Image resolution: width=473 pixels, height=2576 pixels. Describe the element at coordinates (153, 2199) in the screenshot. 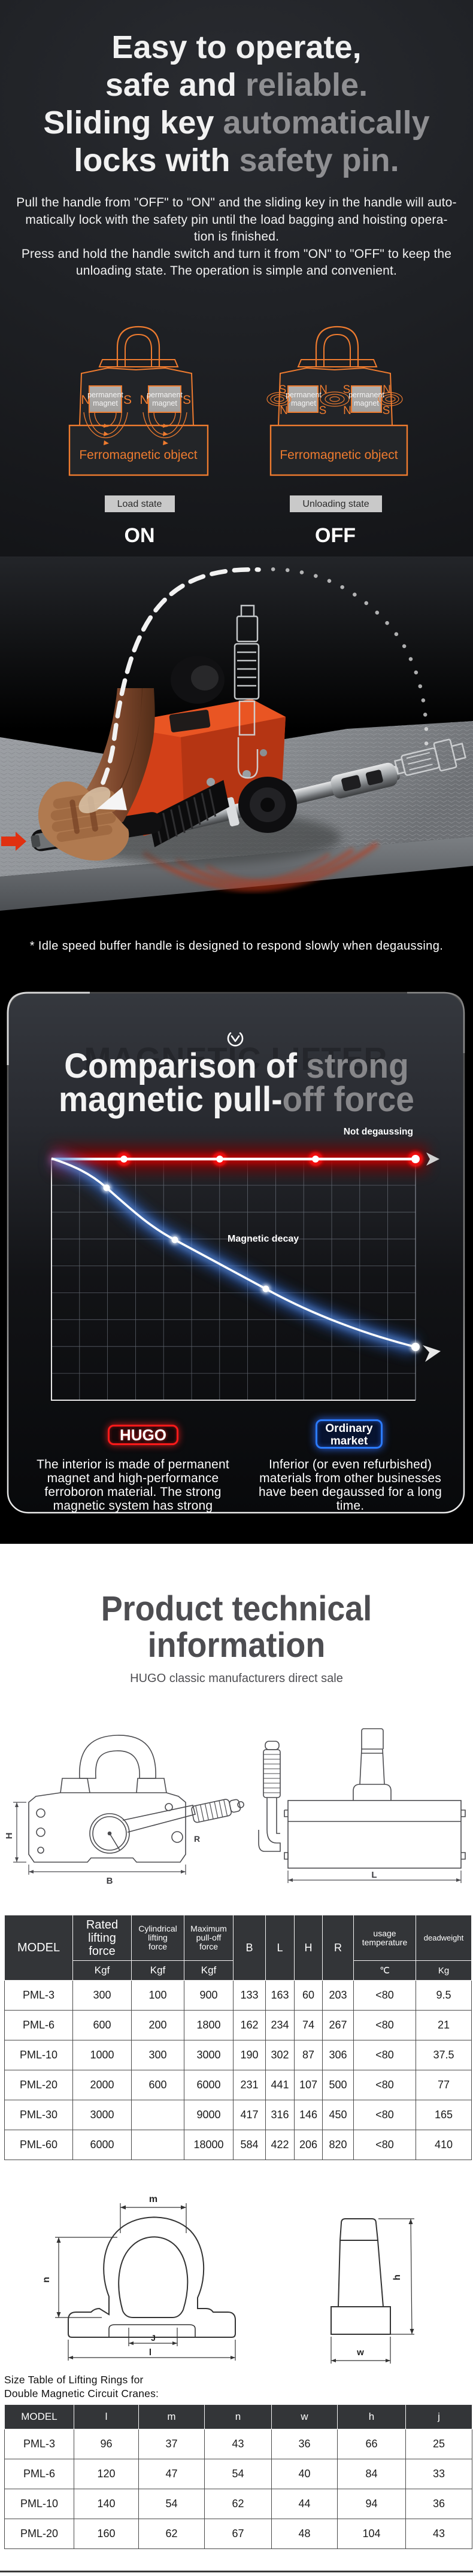

I see `svg-text: m` at that location.